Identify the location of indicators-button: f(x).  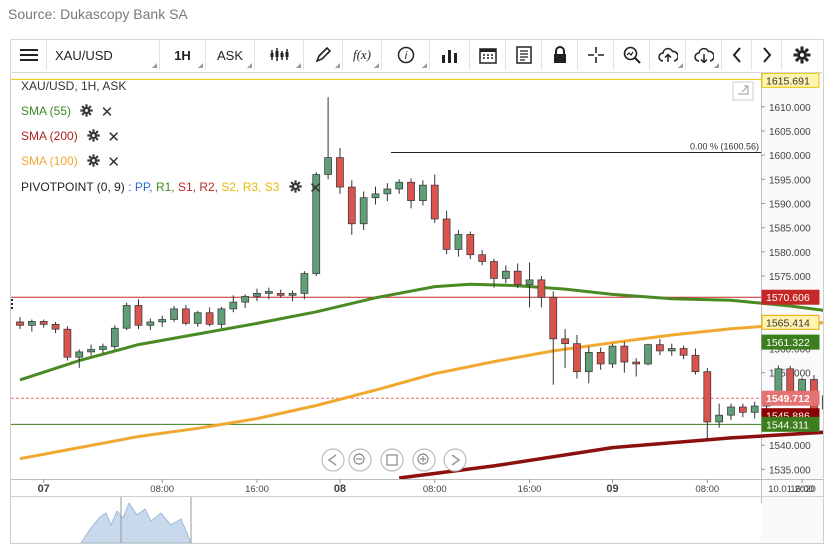
(362, 55).